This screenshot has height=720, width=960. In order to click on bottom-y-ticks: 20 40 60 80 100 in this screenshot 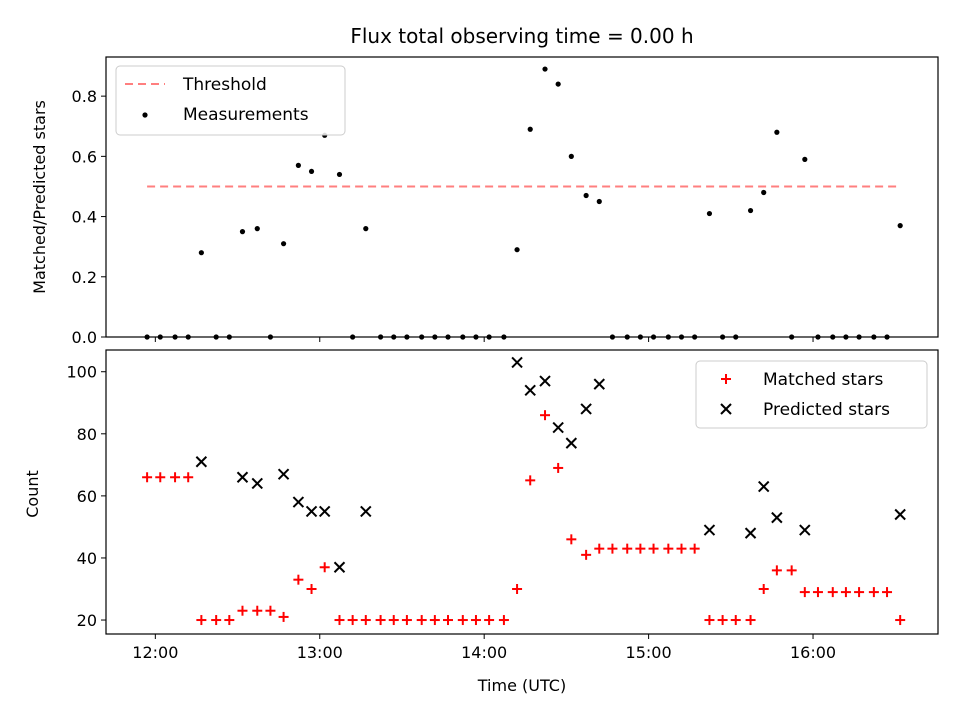, I will do `click(86, 496)`.